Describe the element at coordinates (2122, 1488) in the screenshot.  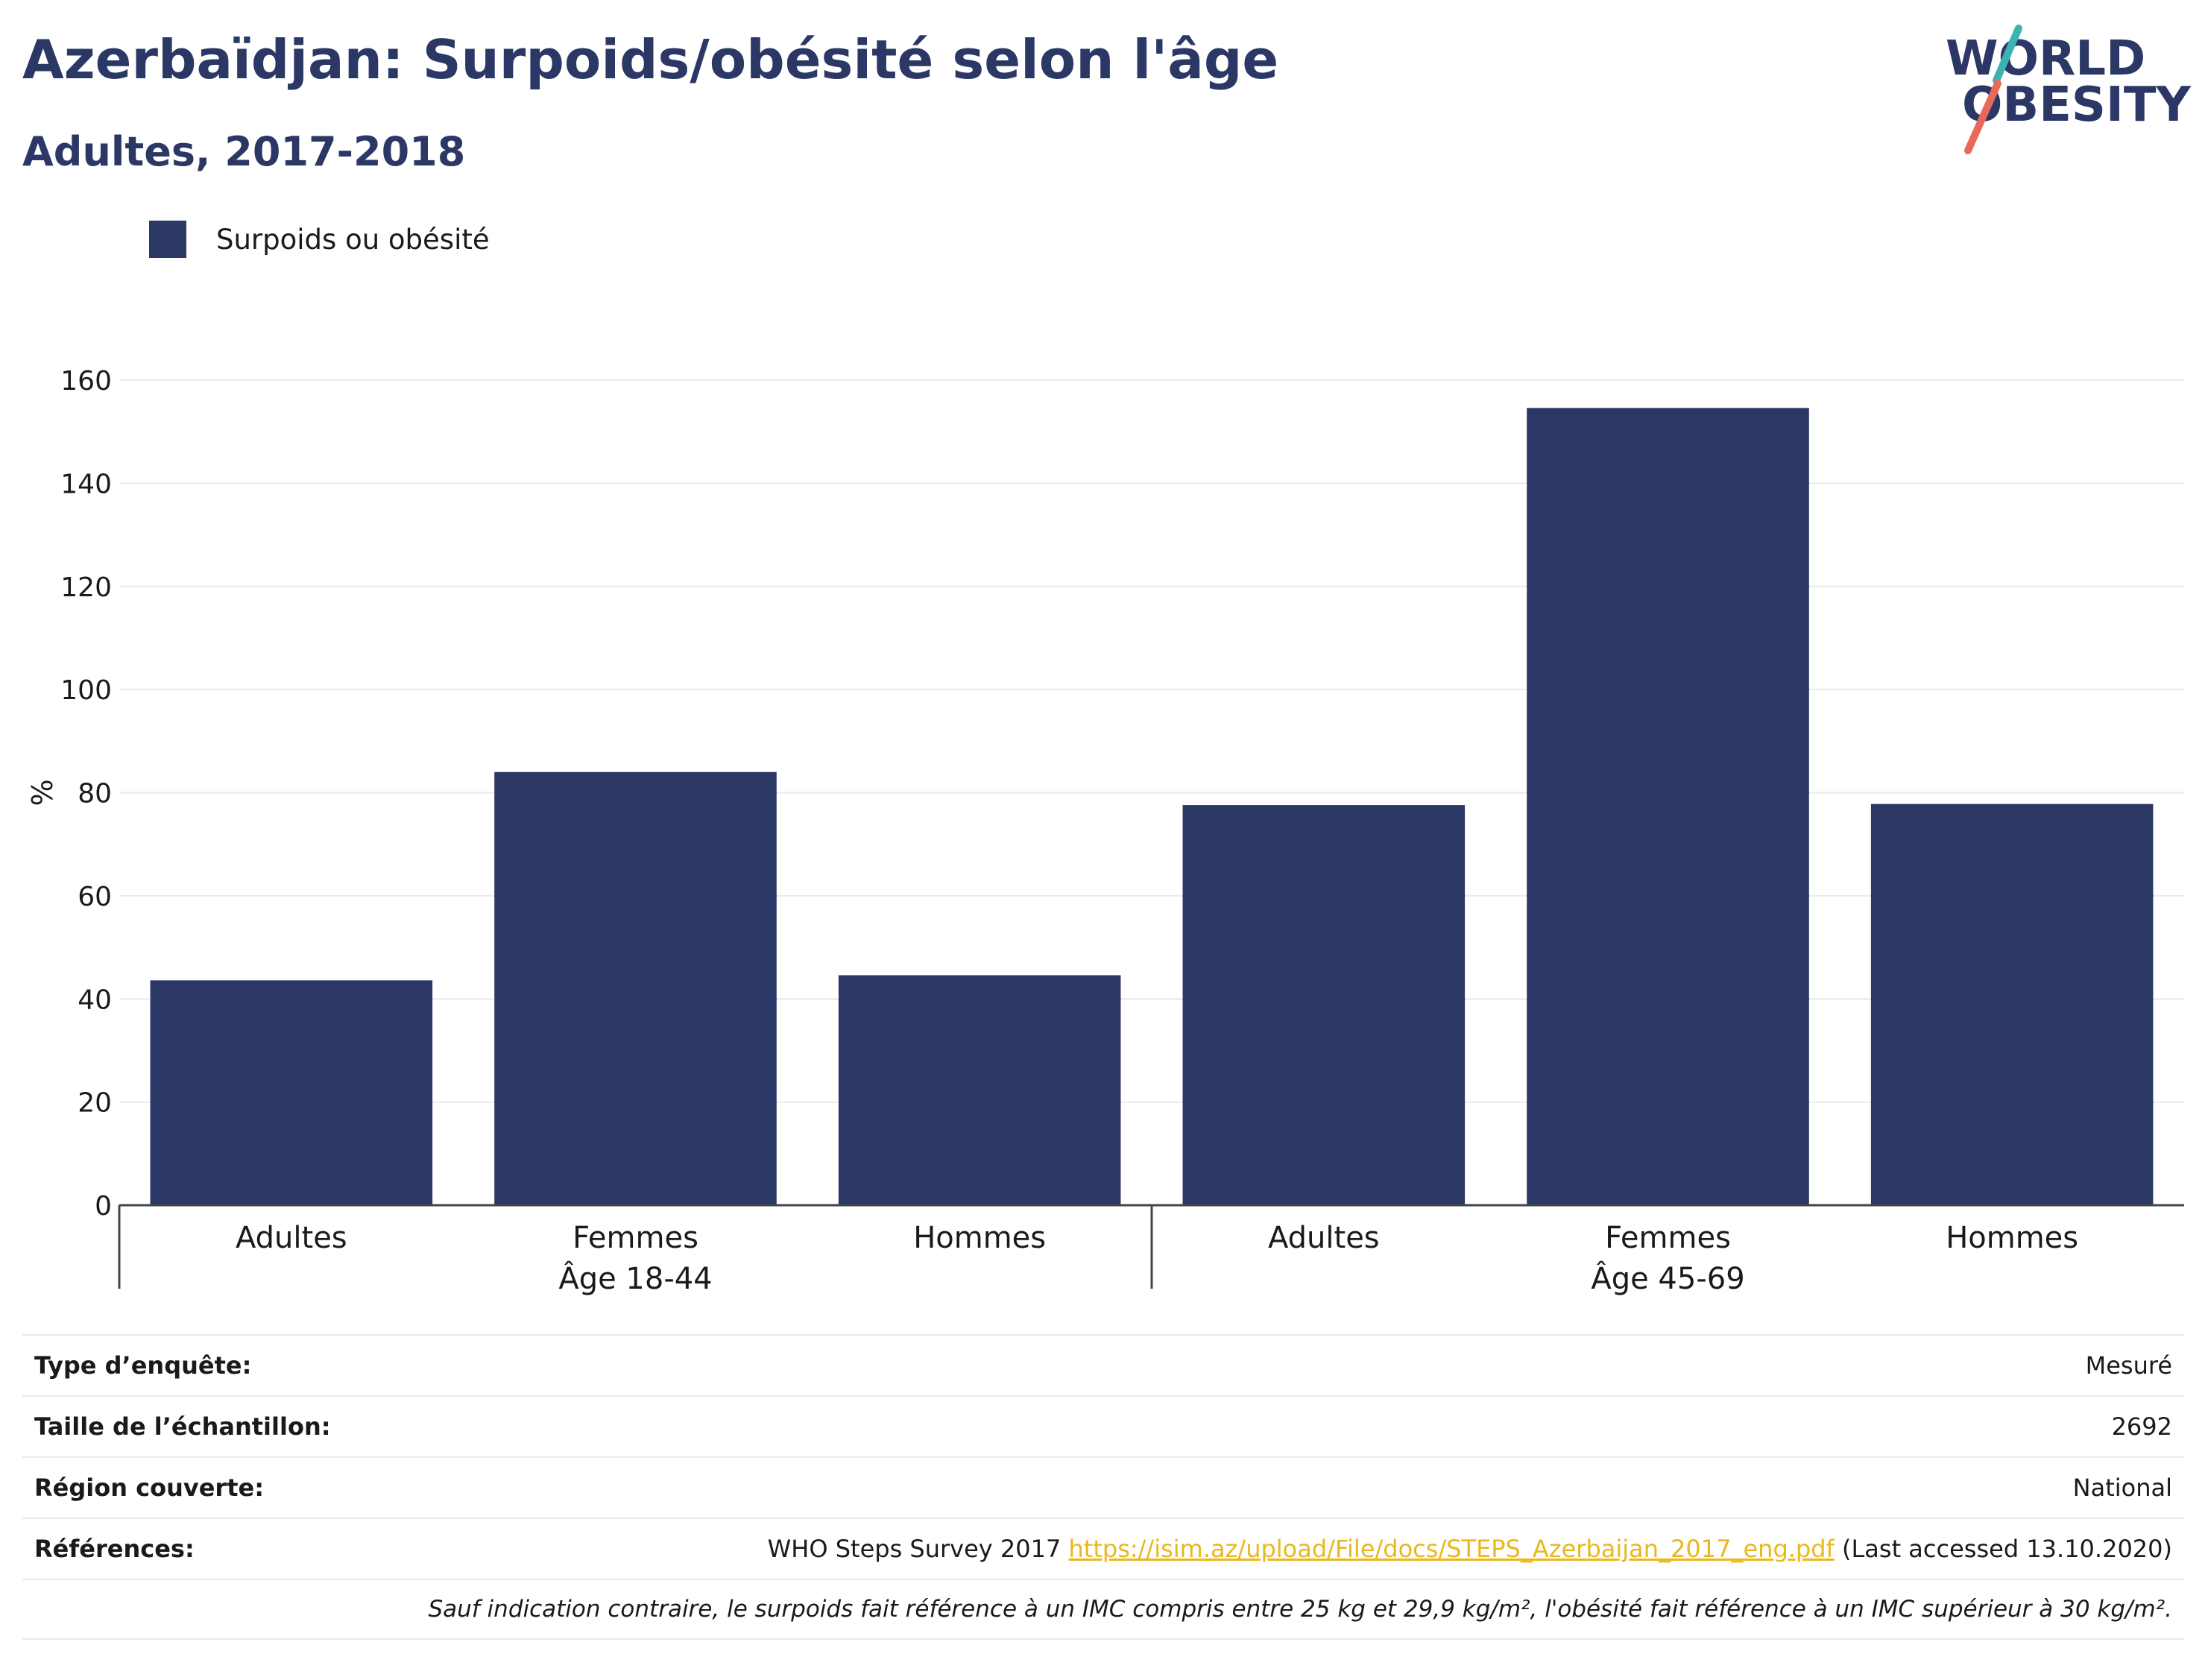
I see `region-value: National` at that location.